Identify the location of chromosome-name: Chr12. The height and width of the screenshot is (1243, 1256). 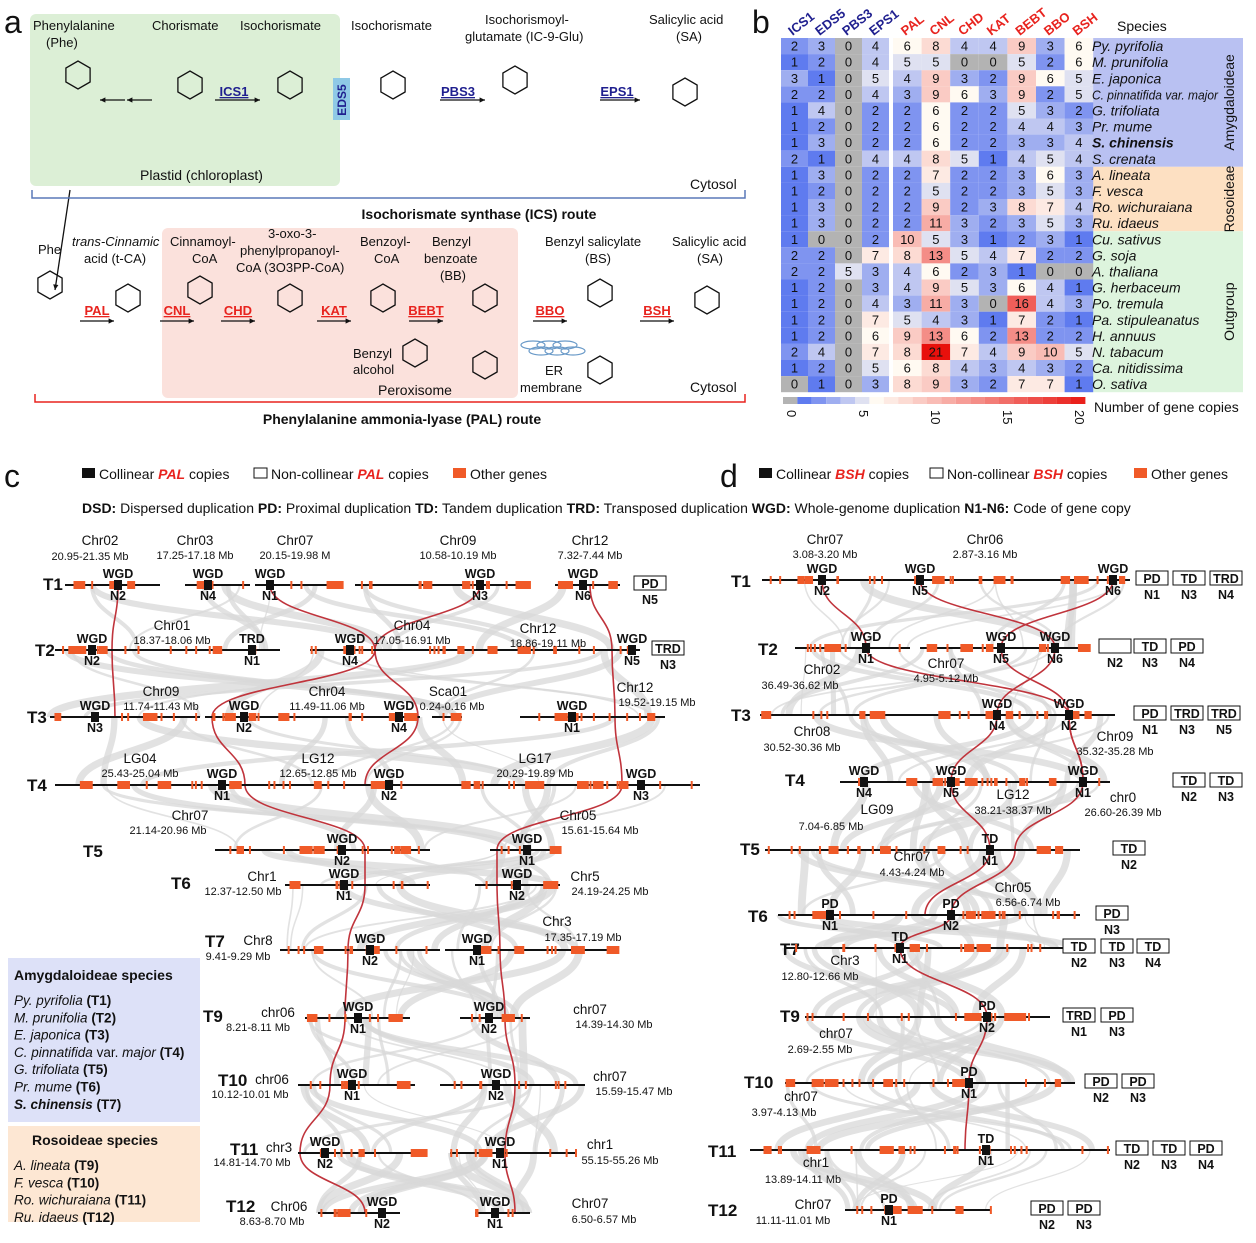
(538, 628).